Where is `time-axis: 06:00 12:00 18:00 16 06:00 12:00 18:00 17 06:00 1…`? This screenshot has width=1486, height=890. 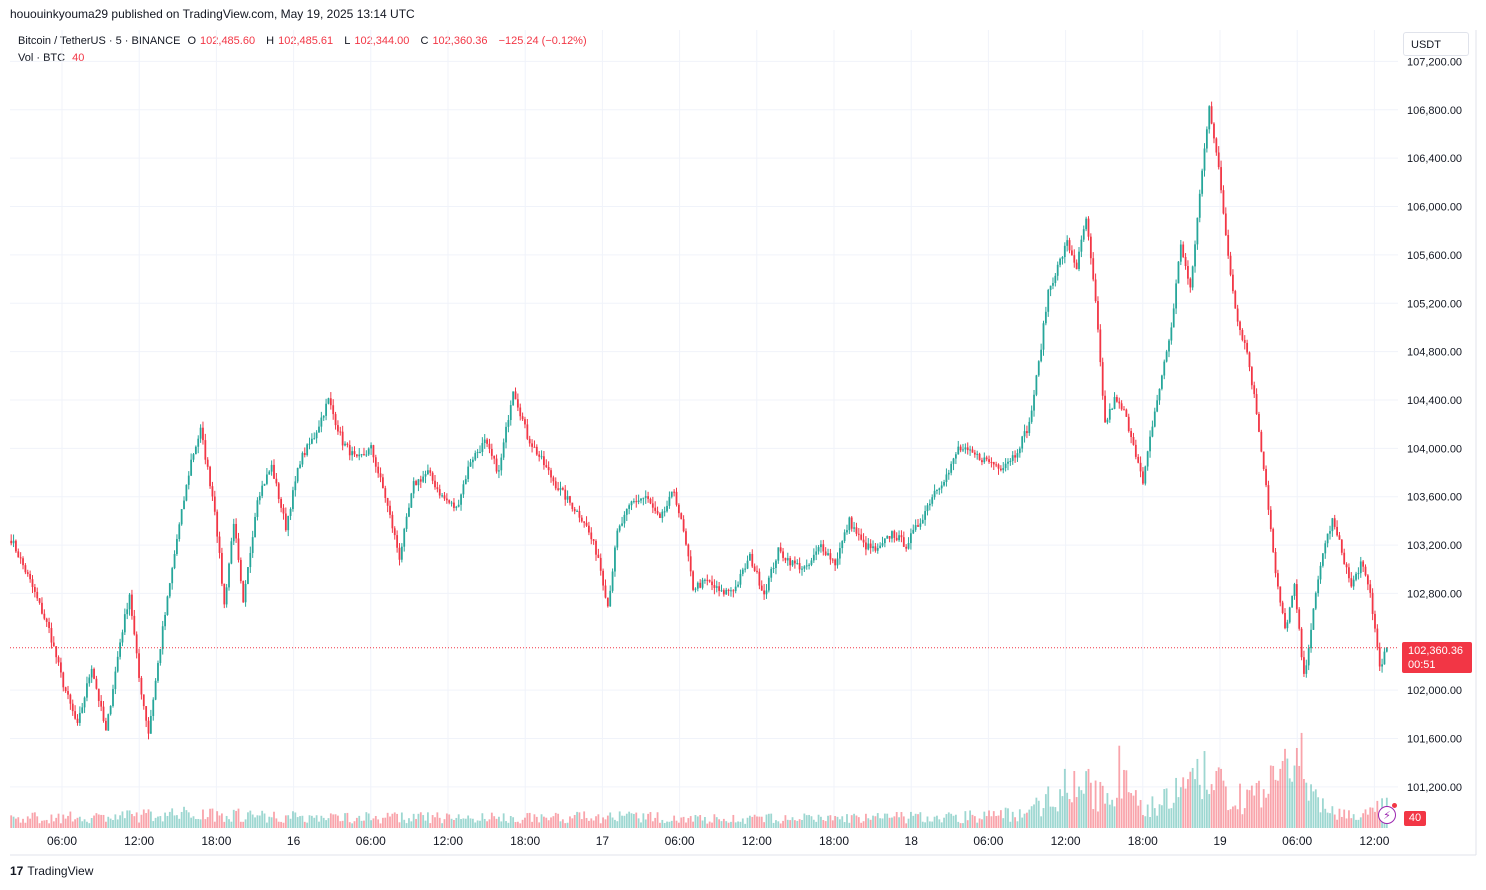 time-axis: 06:00 12:00 18:00 16 06:00 12:00 18:00 17 06:00 1… is located at coordinates (718, 841).